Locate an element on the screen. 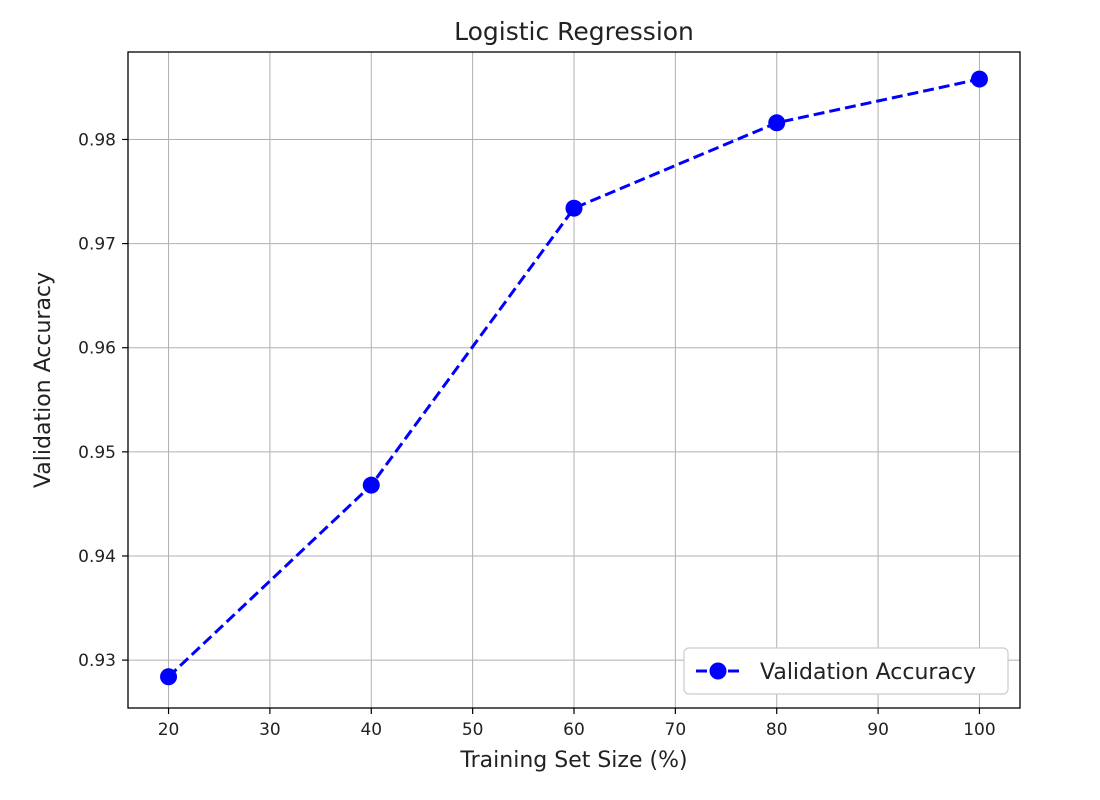 The height and width of the screenshot is (800, 1100). y-tick-label: 0.98 is located at coordinates (97, 140).